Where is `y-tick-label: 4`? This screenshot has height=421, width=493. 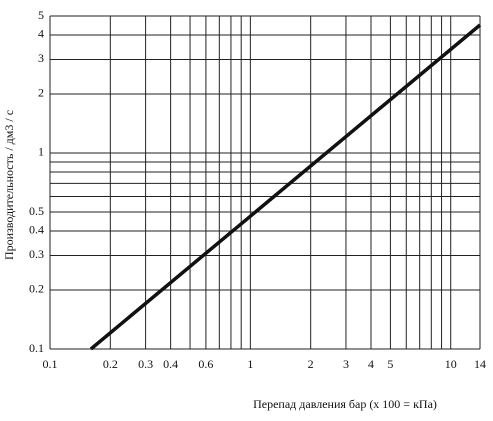
y-tick-label: 4 is located at coordinates (41, 34).